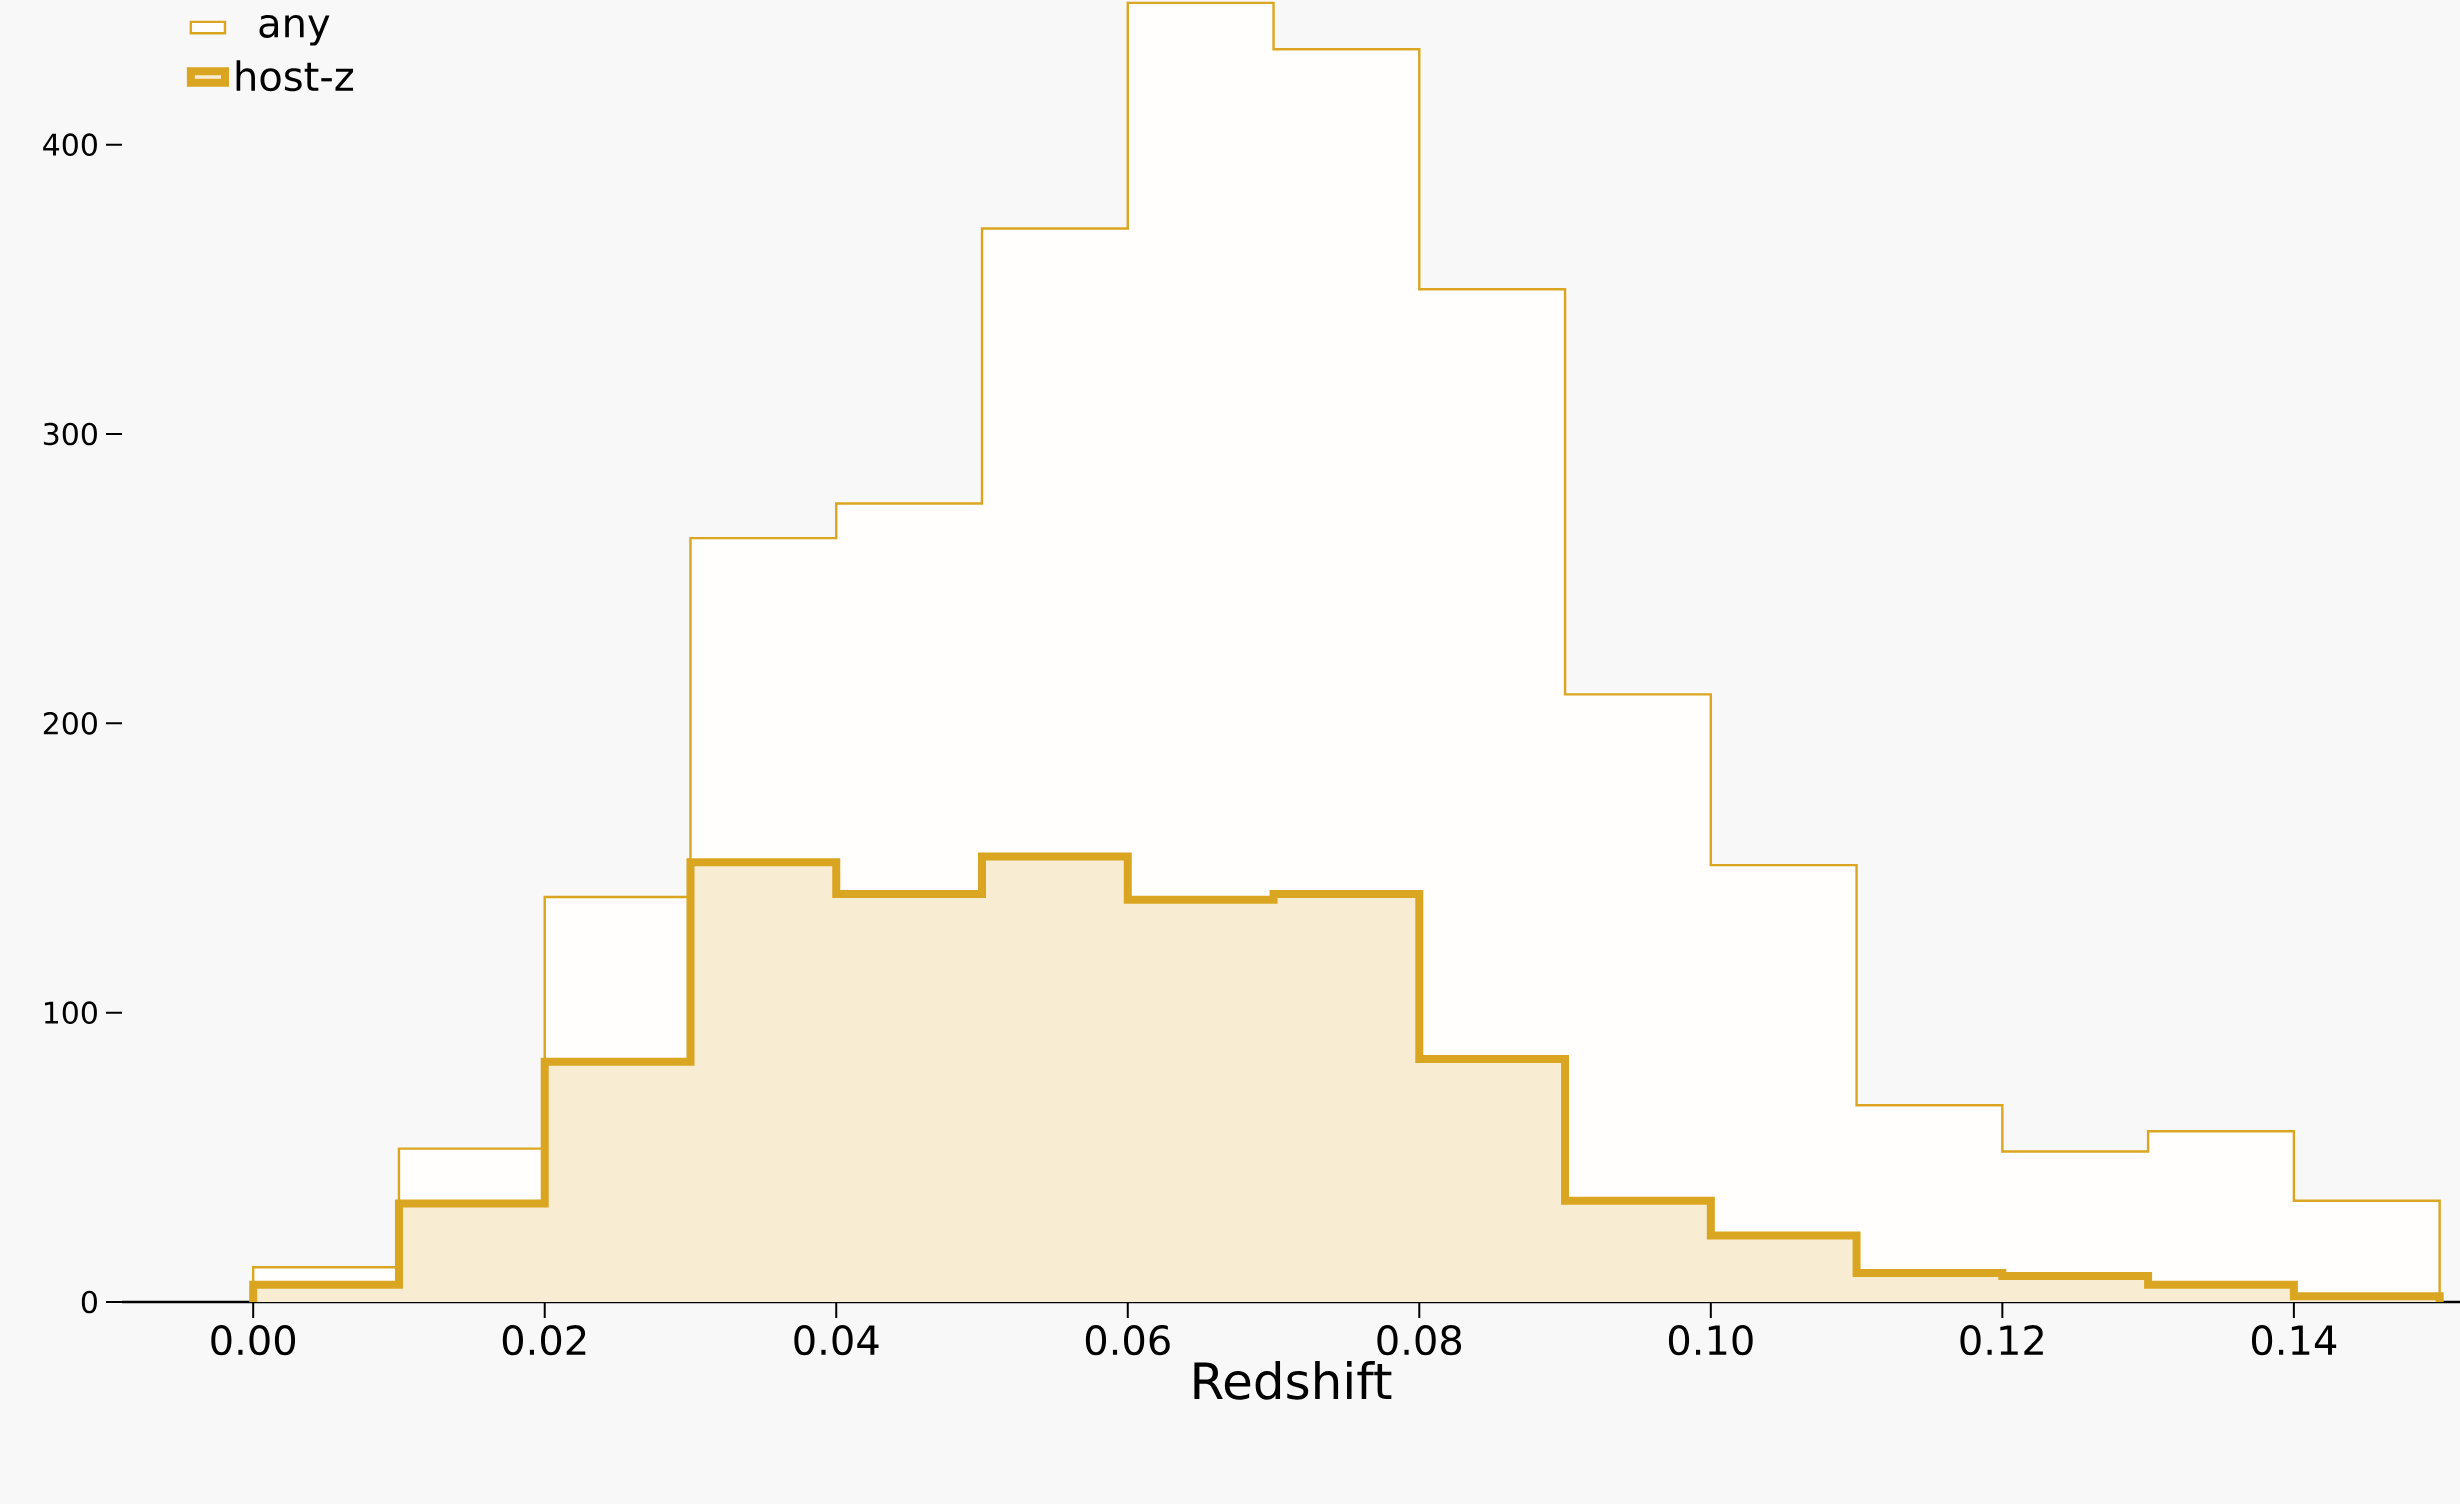 This screenshot has width=2460, height=1504. I want to click on x-tick-label: 0.14, so click(2294, 1340).